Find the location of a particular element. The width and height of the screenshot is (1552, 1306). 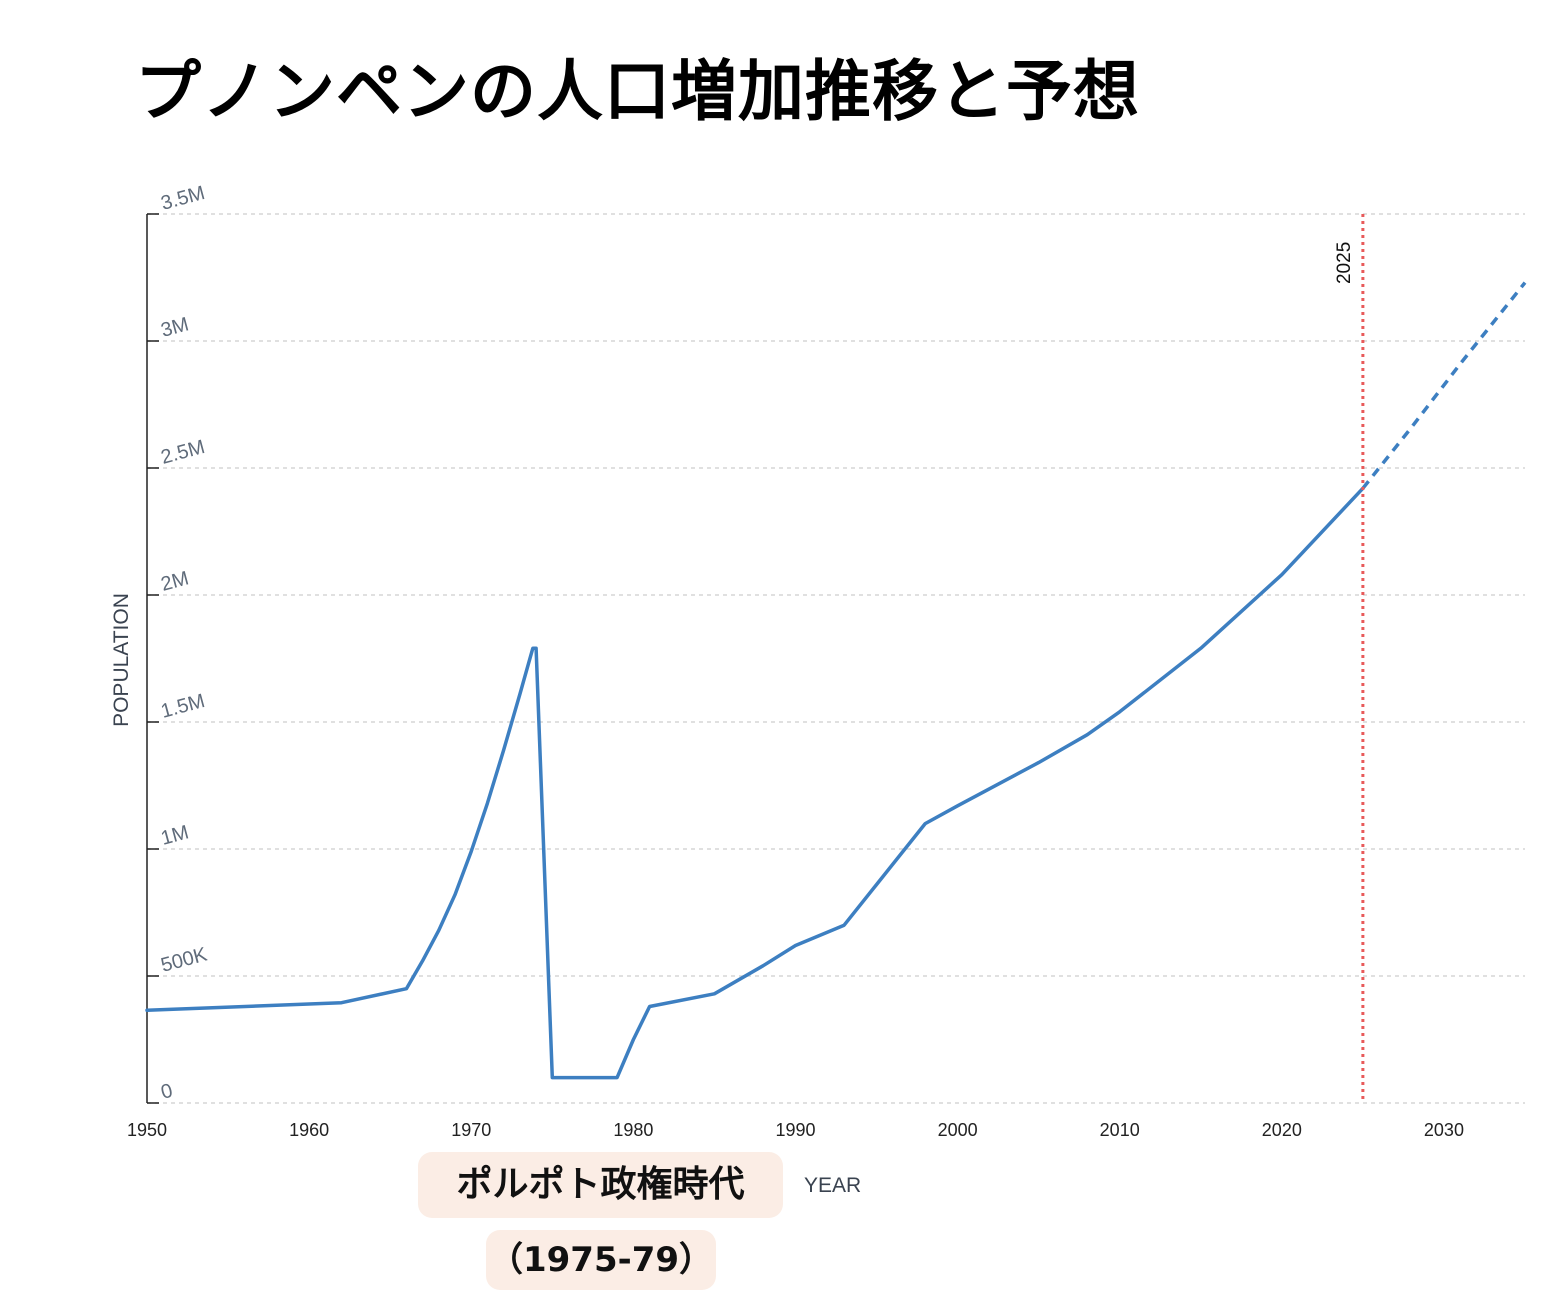

x-tick-label: 2010 is located at coordinates (1120, 1130).